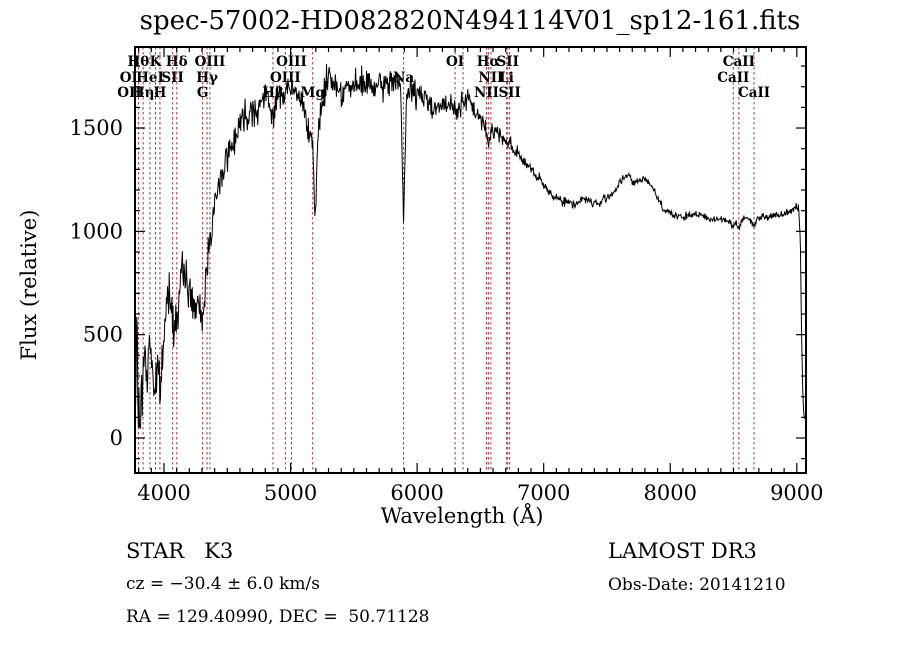 Image resolution: width=900 pixels, height=649 pixels. I want to click on flux-axis-label: Flux (relative), so click(29, 285).